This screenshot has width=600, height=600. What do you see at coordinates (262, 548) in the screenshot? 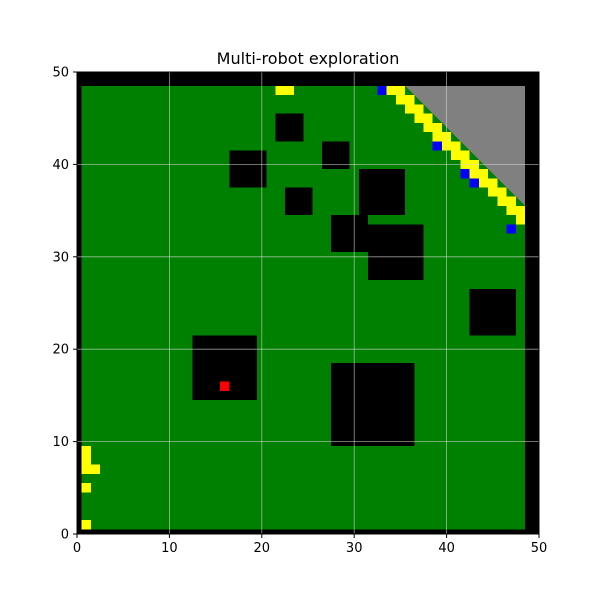
I see `x-tick-label: 20` at bounding box center [262, 548].